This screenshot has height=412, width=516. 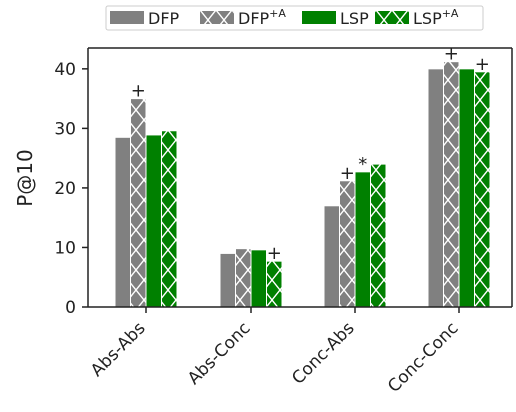 I want to click on x-tick-label: Abs-Conc, so click(x=219, y=353).